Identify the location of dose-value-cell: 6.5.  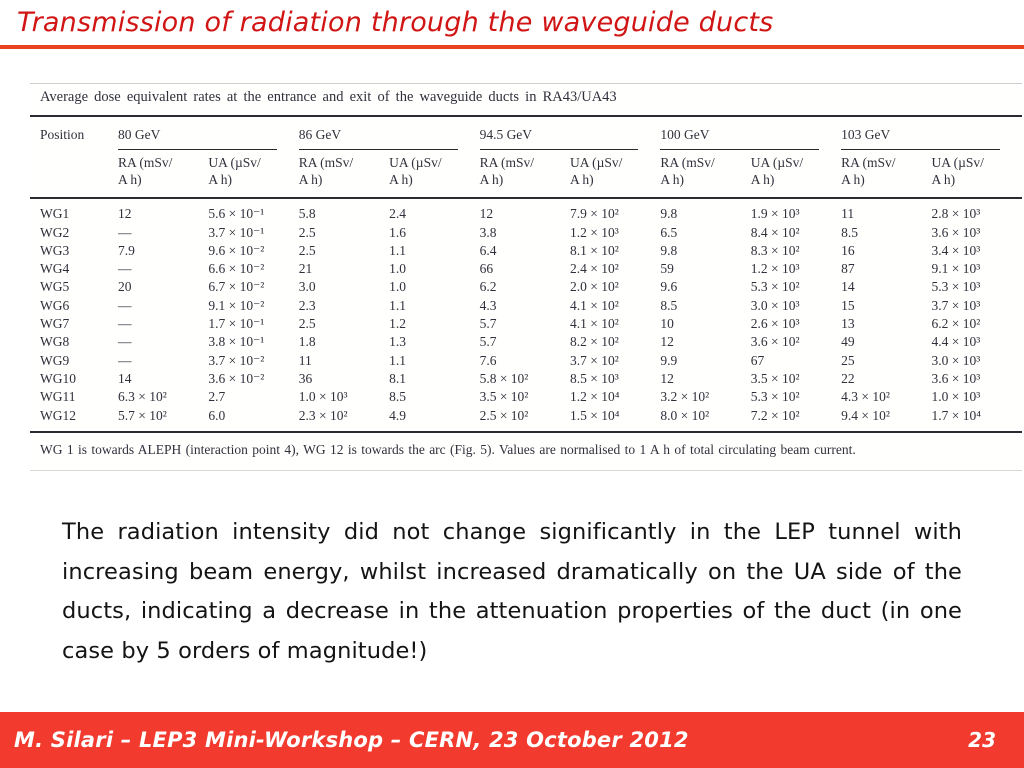
(669, 232).